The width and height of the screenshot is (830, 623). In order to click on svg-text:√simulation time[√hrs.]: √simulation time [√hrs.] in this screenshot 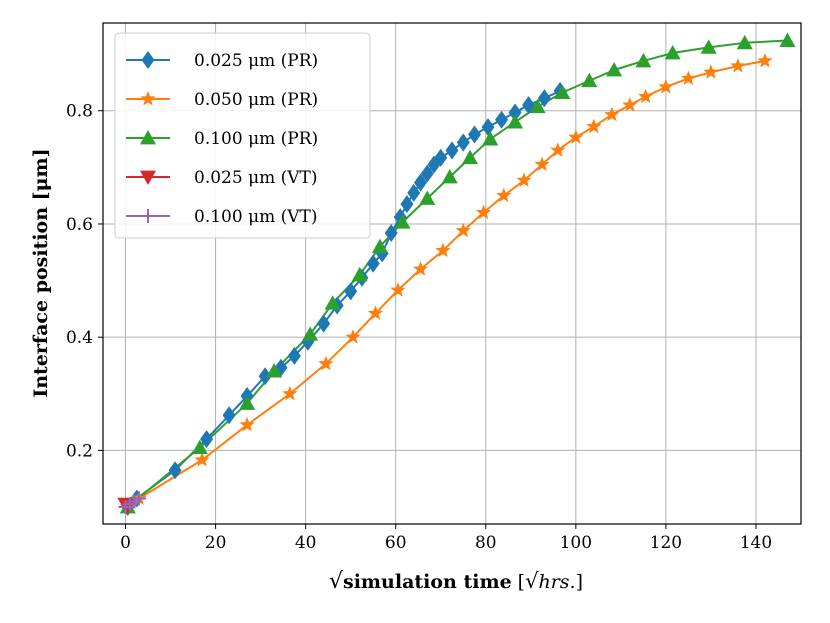, I will do `click(456, 581)`.